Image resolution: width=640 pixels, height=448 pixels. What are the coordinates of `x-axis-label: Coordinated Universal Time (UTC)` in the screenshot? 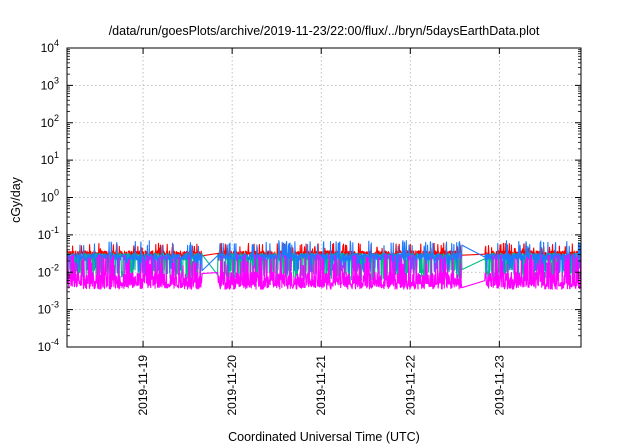 It's located at (324, 437).